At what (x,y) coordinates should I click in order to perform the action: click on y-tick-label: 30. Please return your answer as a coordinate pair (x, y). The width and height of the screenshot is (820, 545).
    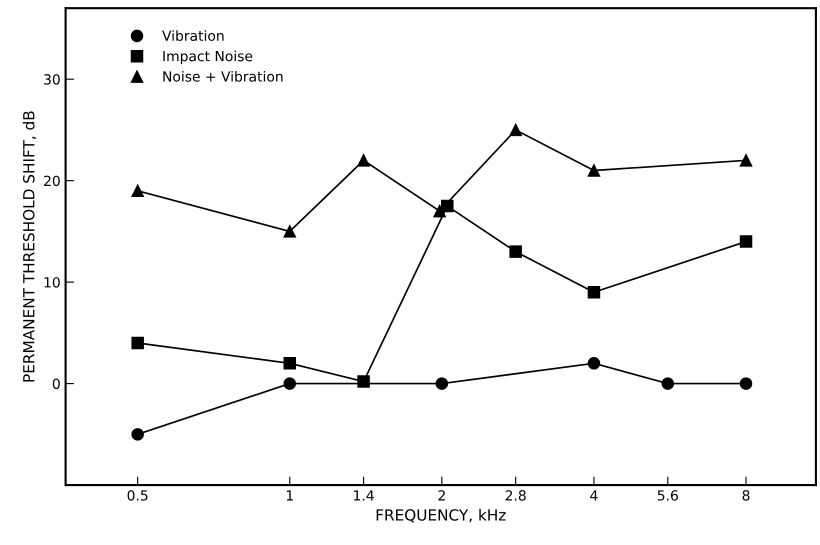
    Looking at the image, I should click on (52, 79).